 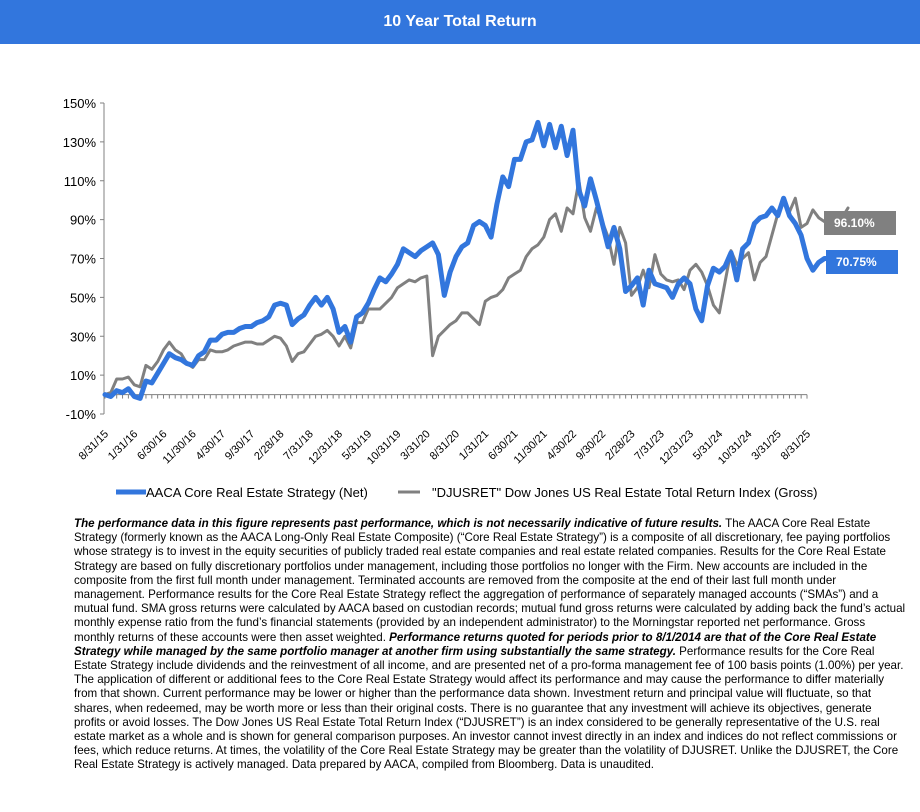 What do you see at coordinates (854, 223) in the screenshot?
I see `end-label-index: 96.10%` at bounding box center [854, 223].